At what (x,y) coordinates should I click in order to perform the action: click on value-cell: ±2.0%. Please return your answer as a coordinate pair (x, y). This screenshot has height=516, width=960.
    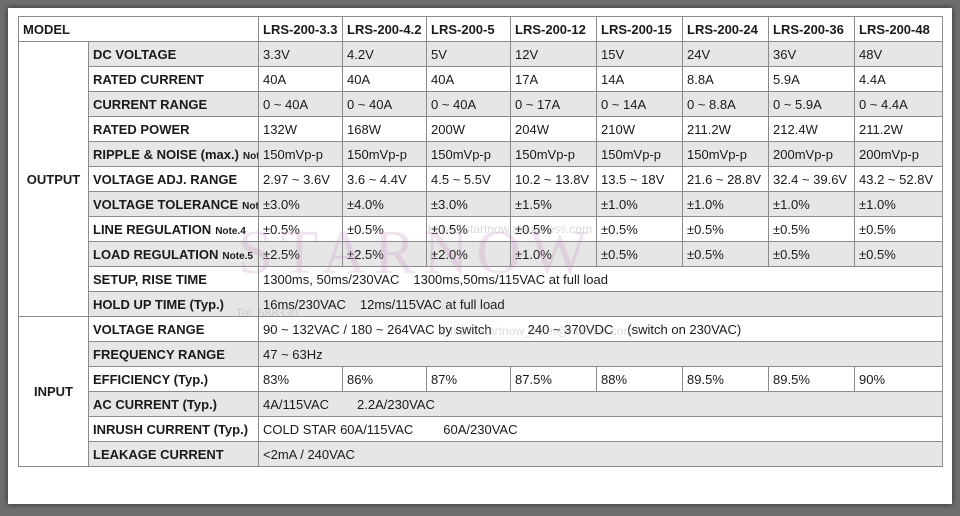
    Looking at the image, I should click on (469, 254).